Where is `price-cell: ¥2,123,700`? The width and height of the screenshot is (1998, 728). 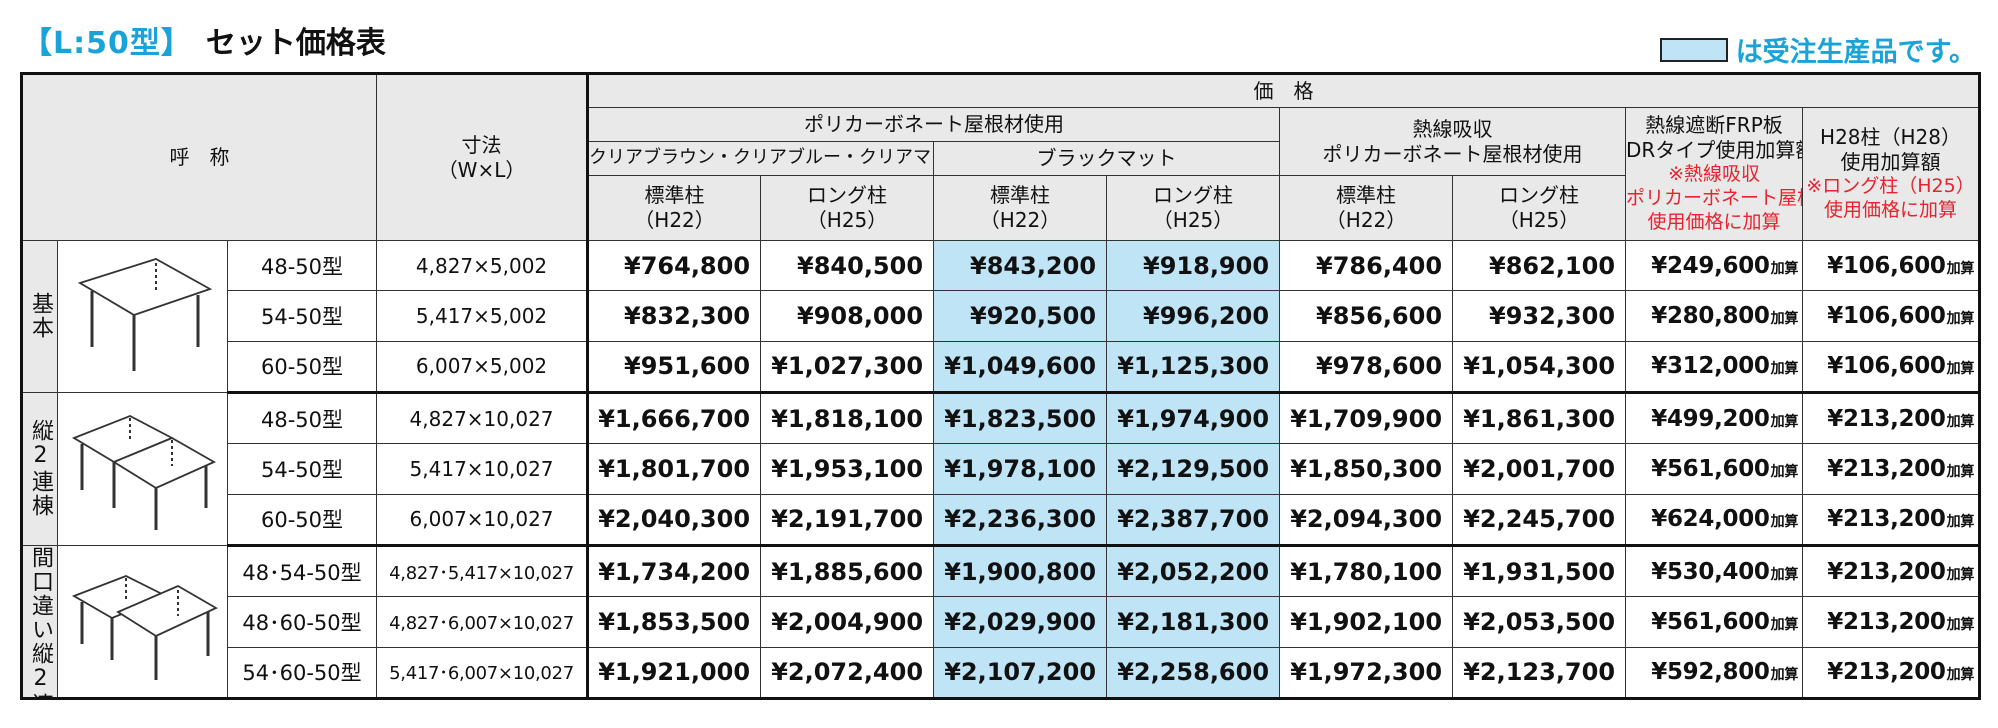
price-cell: ¥2,123,700 is located at coordinates (1539, 673).